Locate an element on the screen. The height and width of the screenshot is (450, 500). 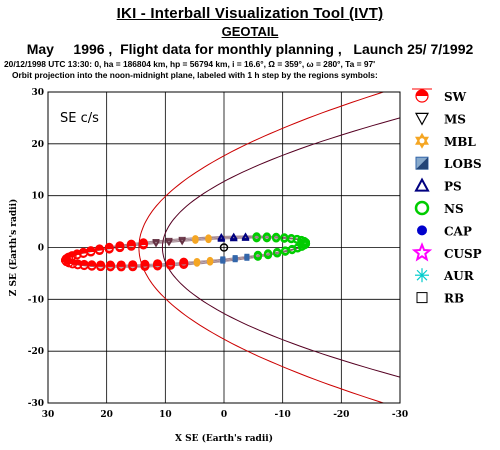
x-tick-label: 20 is located at coordinates (106, 415).